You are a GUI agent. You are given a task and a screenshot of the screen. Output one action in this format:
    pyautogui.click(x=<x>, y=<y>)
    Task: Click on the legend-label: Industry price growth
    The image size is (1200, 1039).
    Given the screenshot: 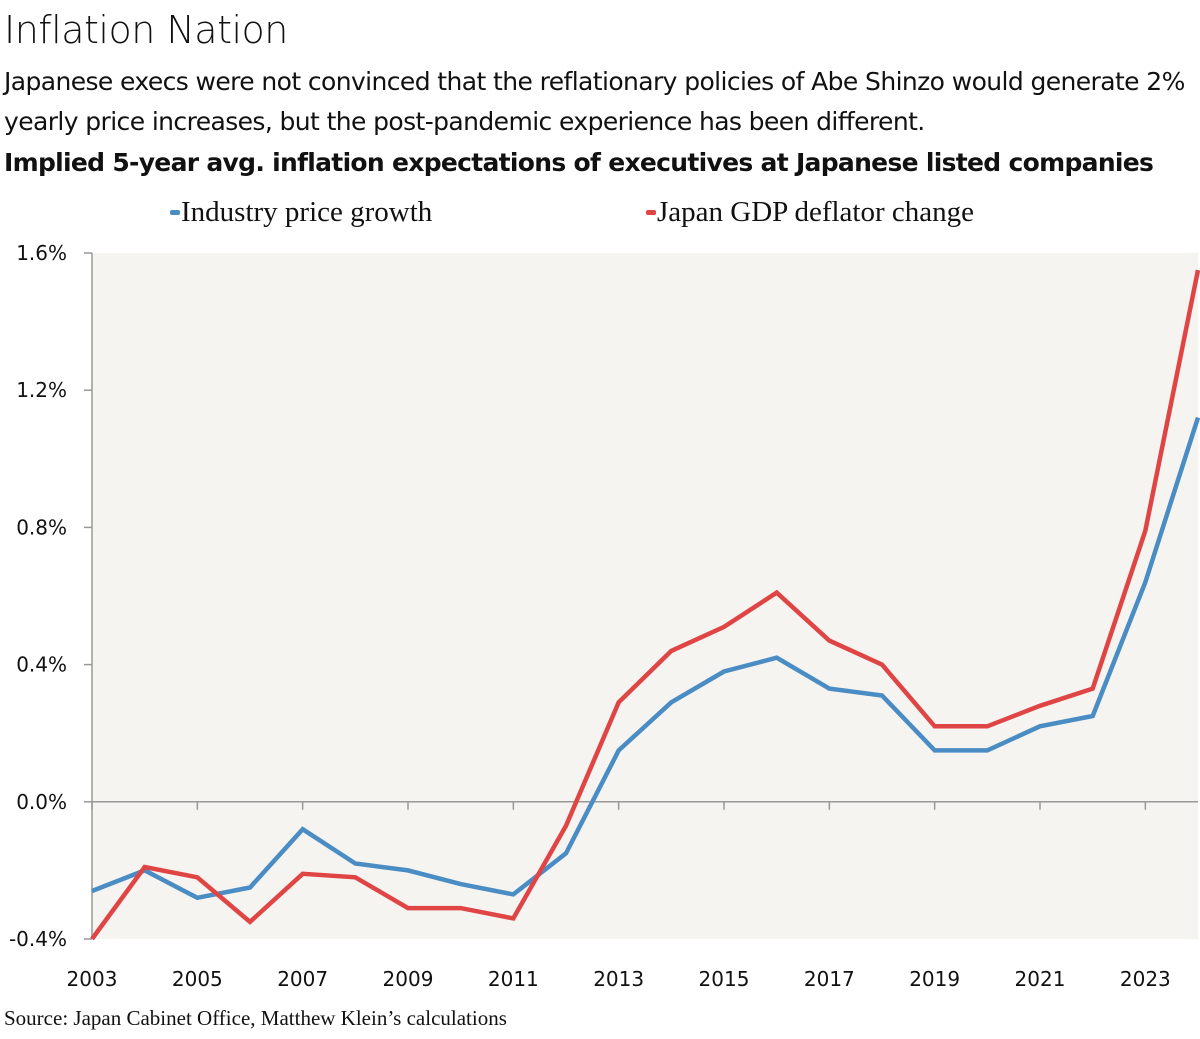 What is the action you would take?
    pyautogui.click(x=307, y=212)
    